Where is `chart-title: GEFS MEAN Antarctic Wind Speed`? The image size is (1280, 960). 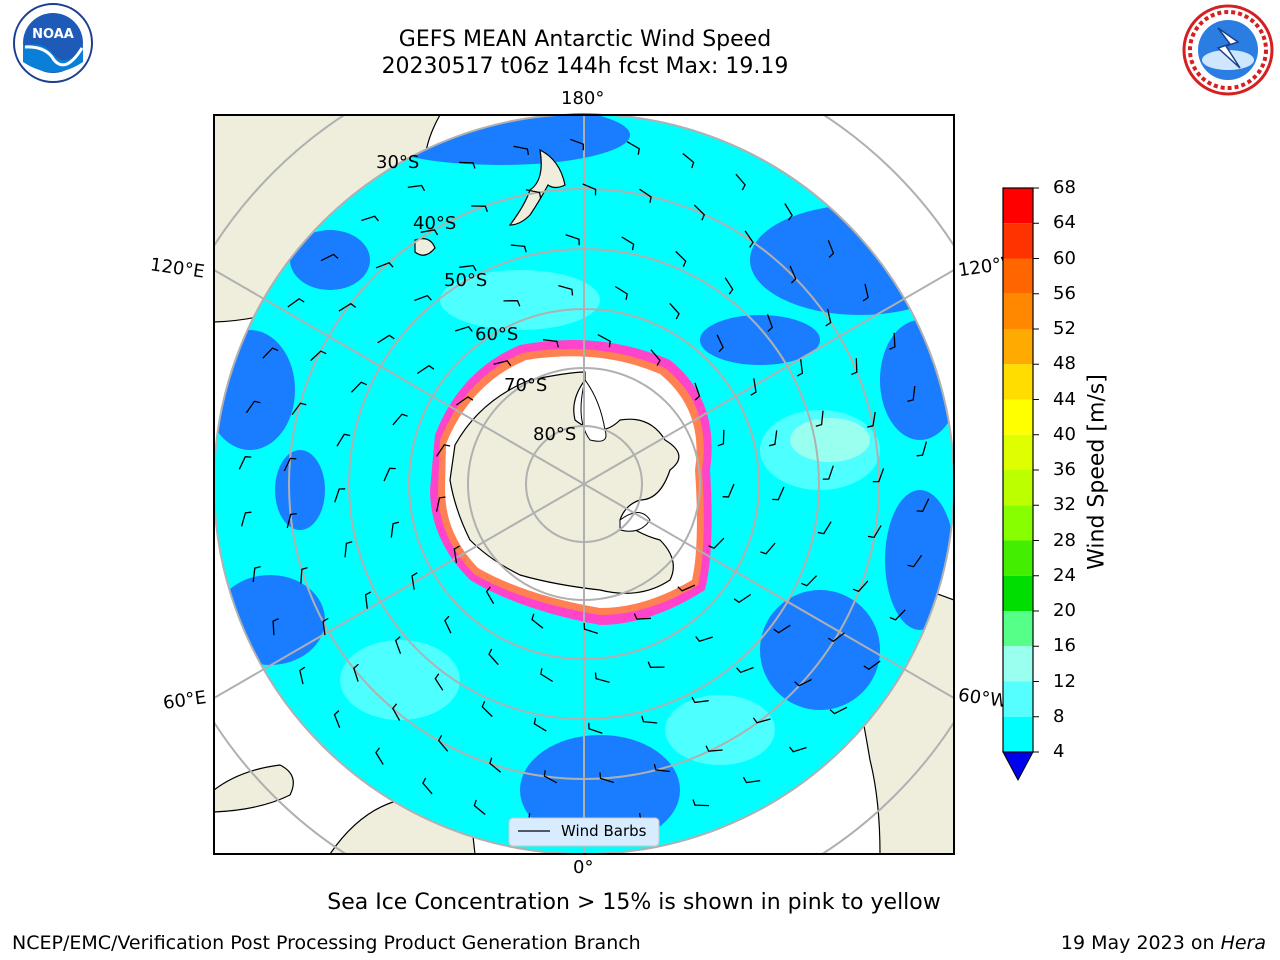
chart-title: GEFS MEAN Antarctic Wind Speed is located at coordinates (585, 39).